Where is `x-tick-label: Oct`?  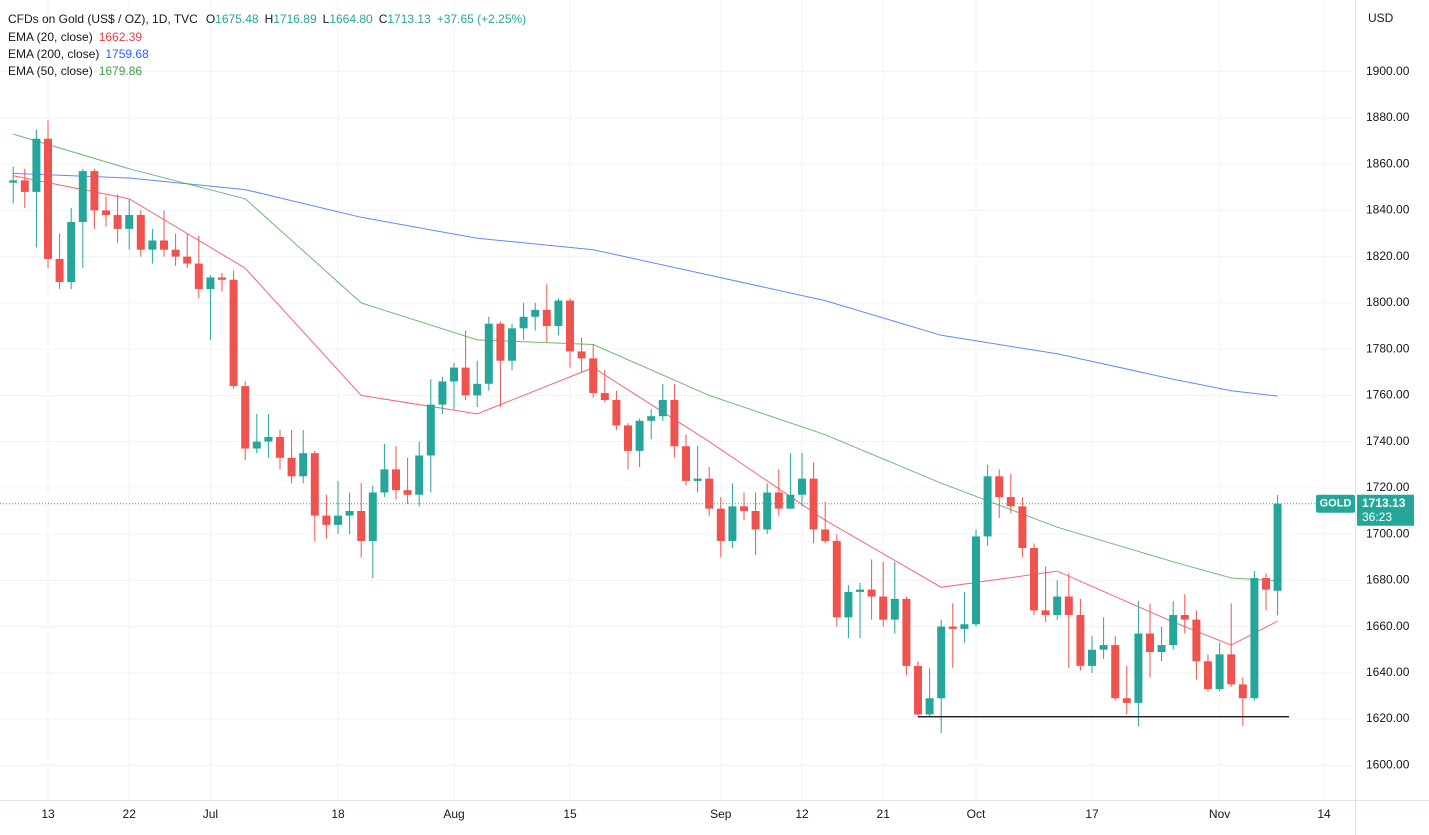
x-tick-label: Oct is located at coordinates (976, 814).